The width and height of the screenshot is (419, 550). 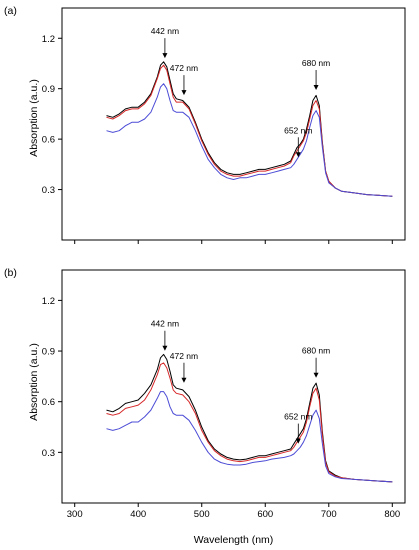 What do you see at coordinates (48, 352) in the screenshot?
I see `panel-b-y-tick-label: 0.9` at bounding box center [48, 352].